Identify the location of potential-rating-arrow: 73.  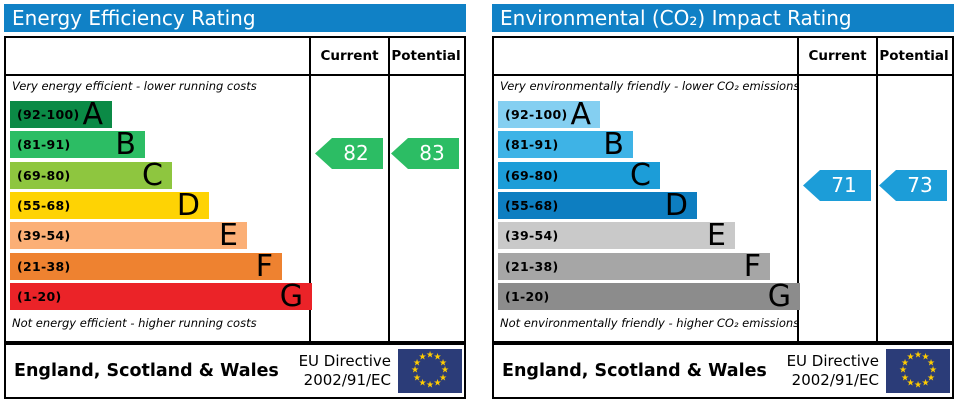
(913, 185).